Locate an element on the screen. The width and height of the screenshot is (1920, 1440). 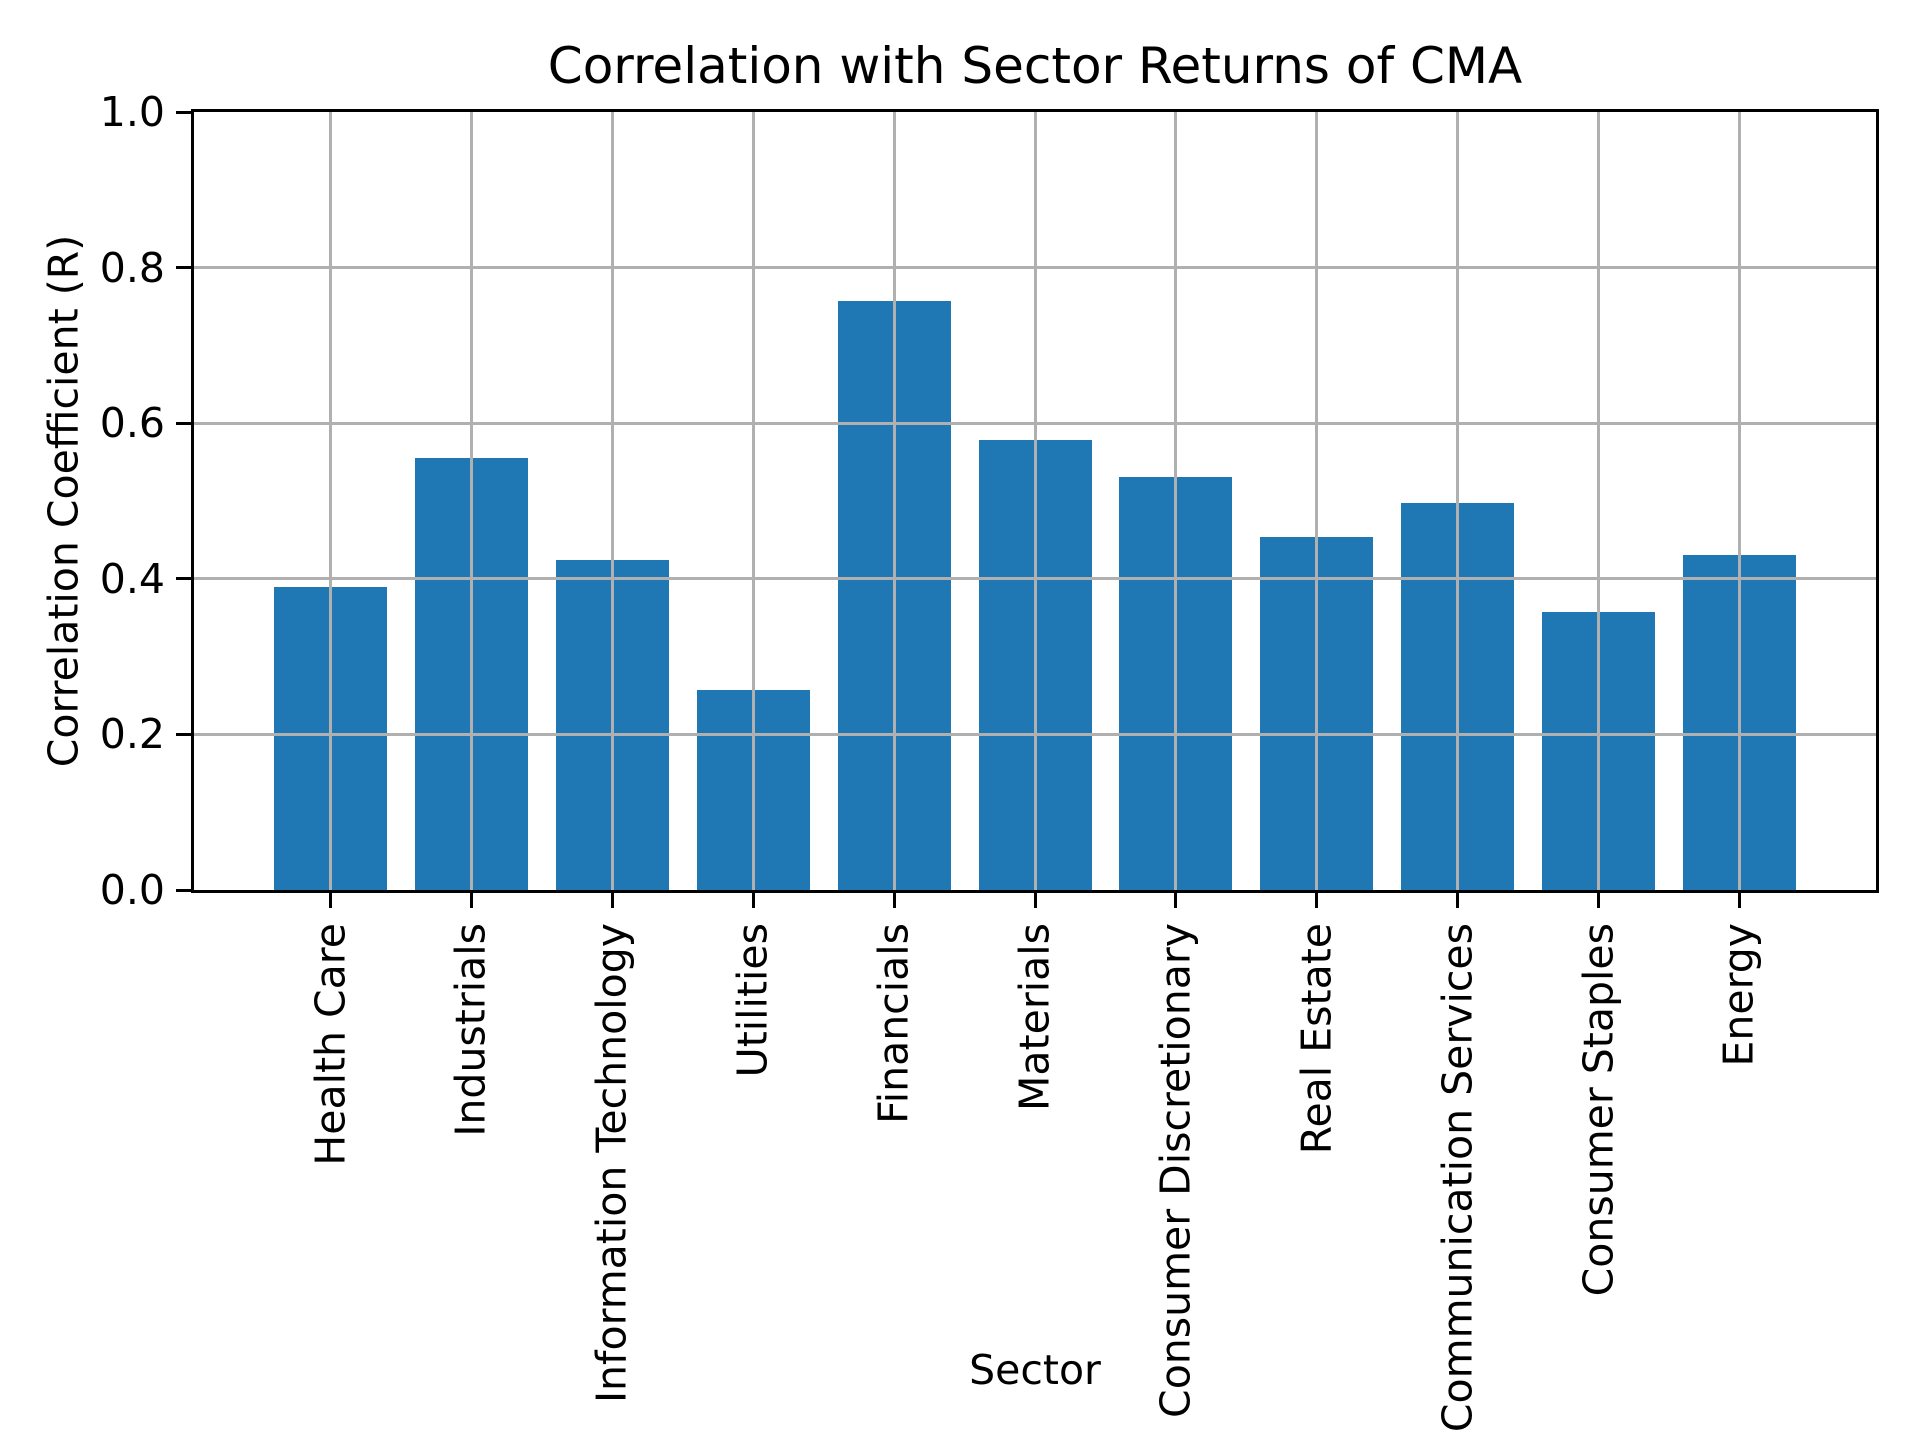
x-tick-label: Financials is located at coordinates (893, 1023).